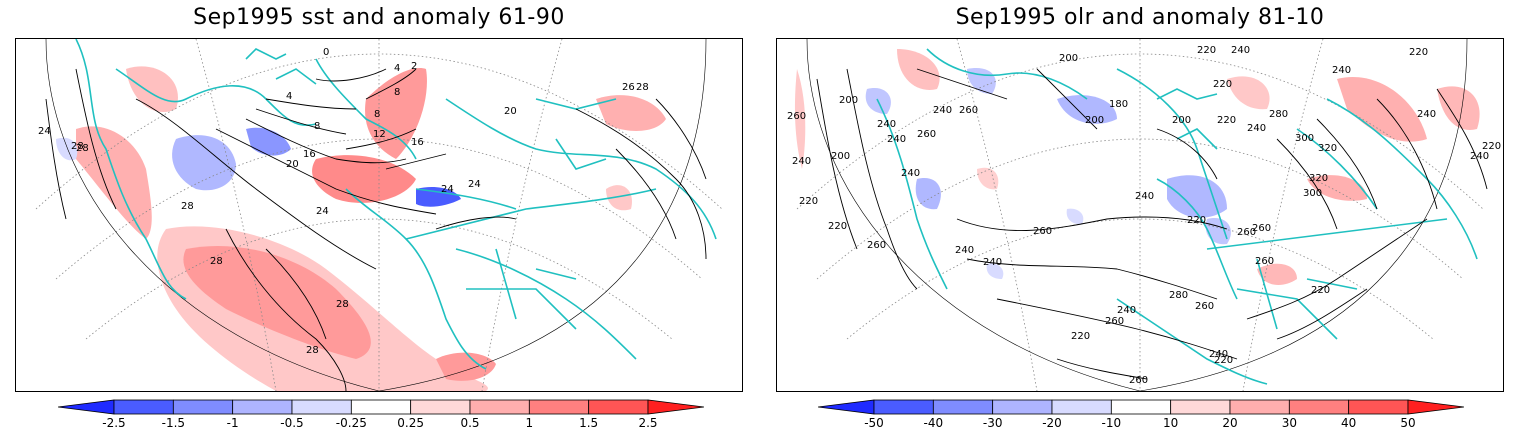 The width and height of the screenshot is (1520, 430). Describe the element at coordinates (258, 167) in the screenshot. I see `left-anomaly-negative` at that location.